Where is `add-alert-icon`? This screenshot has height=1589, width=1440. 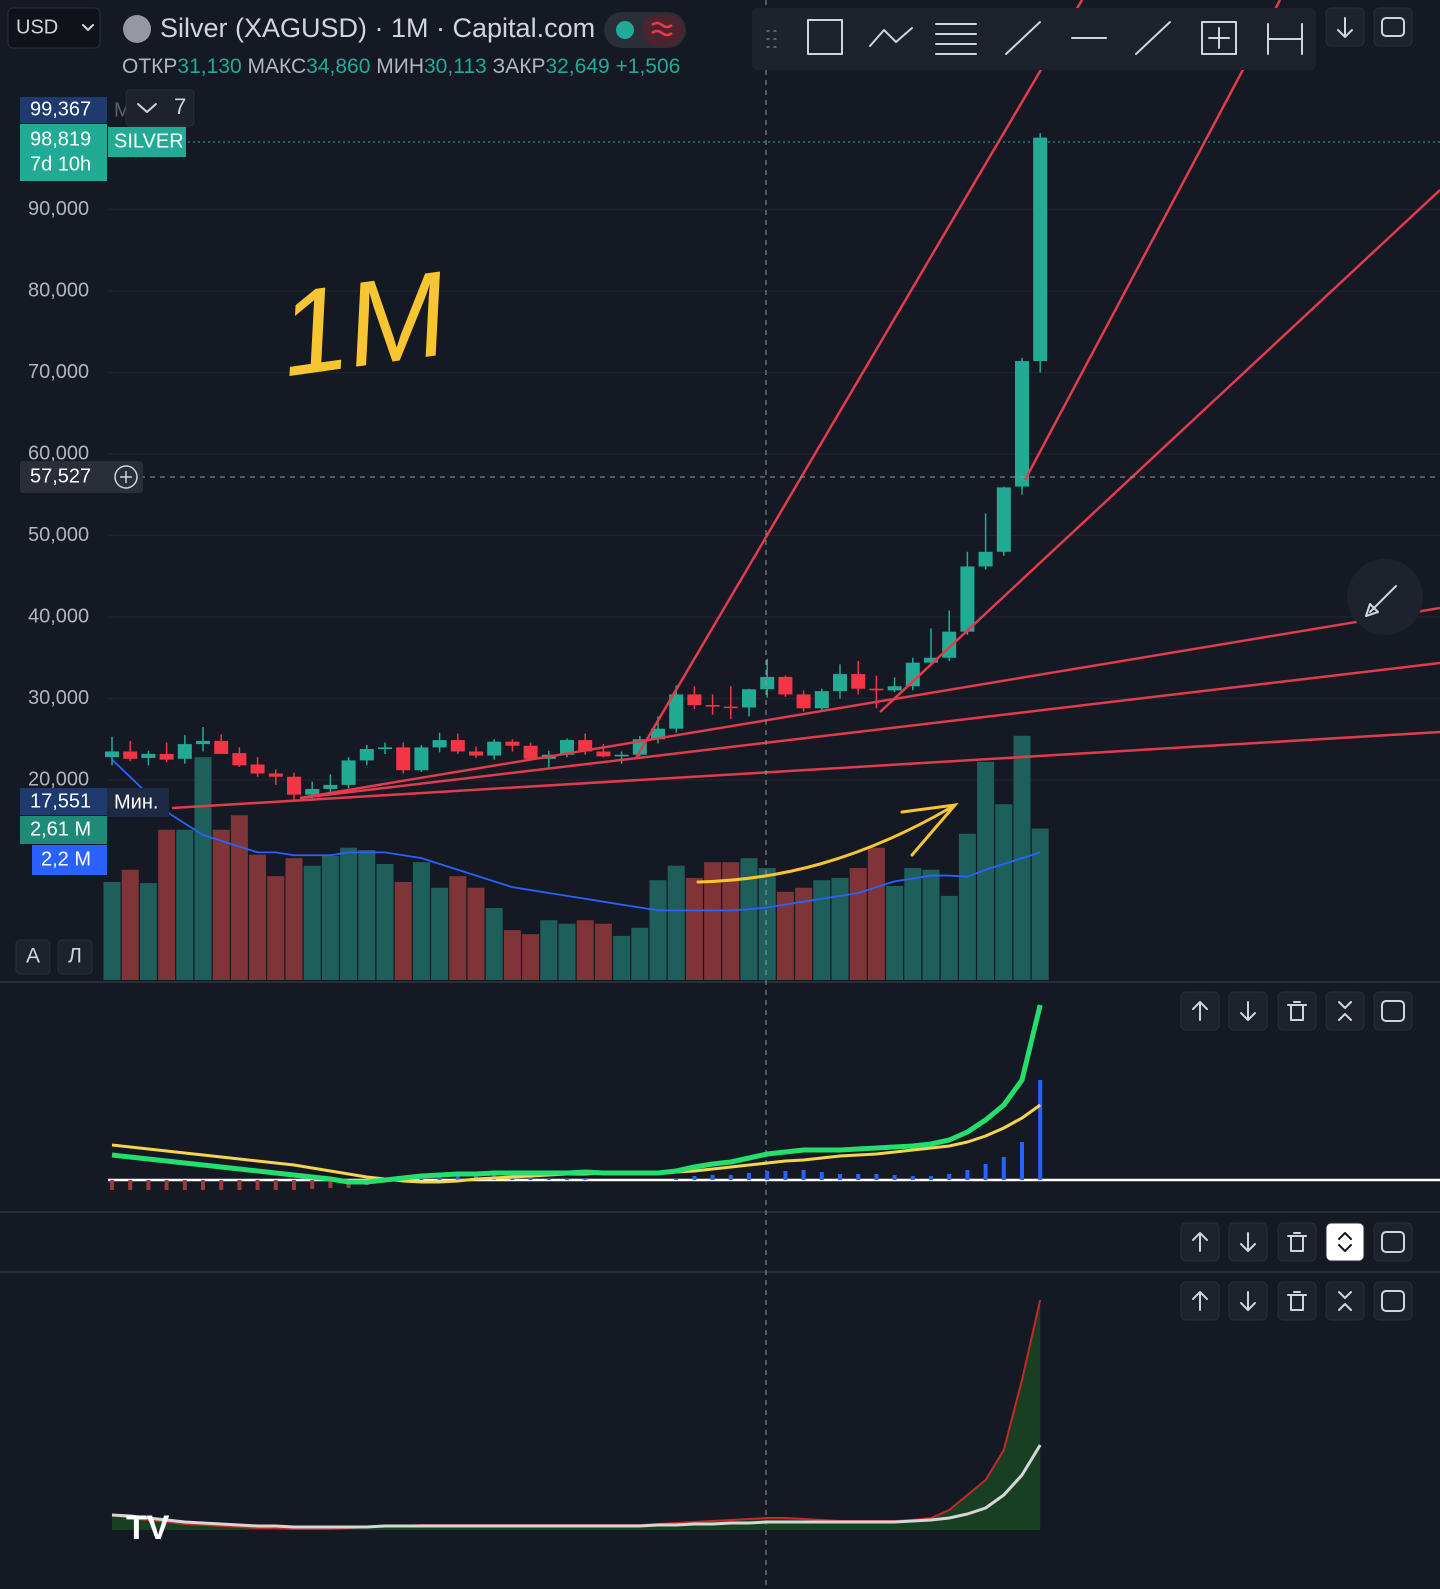 add-alert-icon is located at coordinates (126, 477).